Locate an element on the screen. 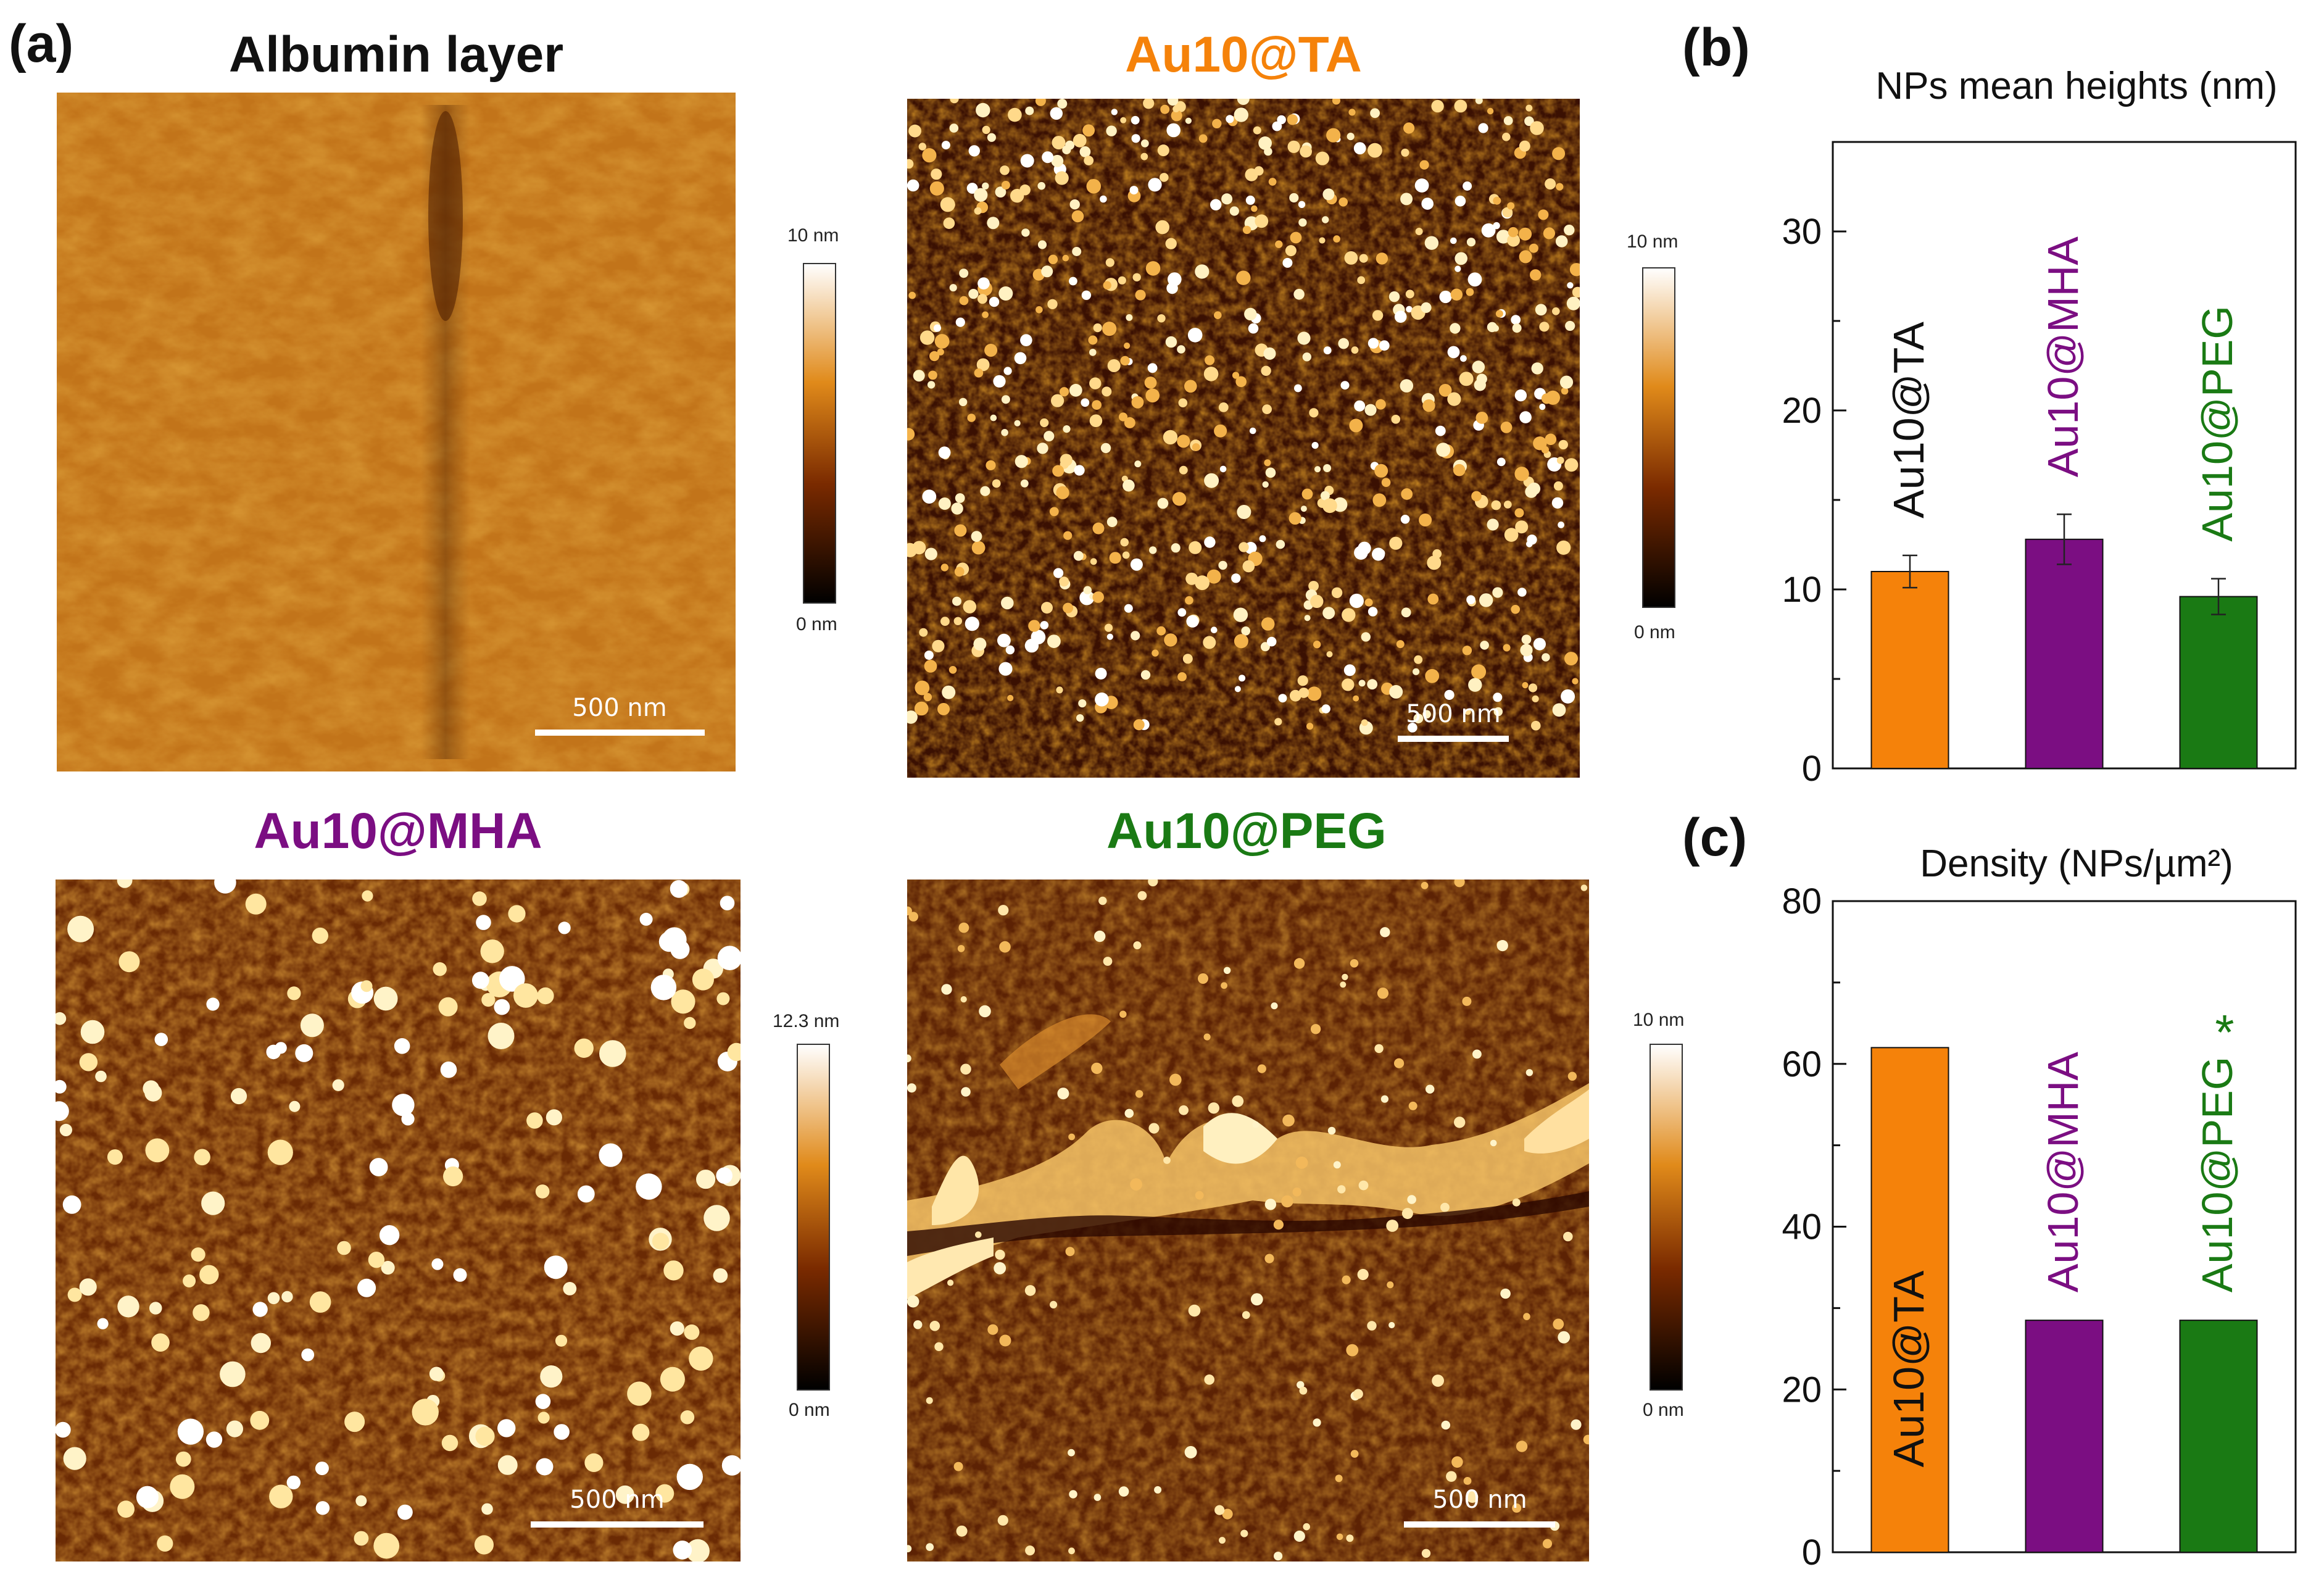 This screenshot has height=1572, width=2324. y-tick-label: 40 is located at coordinates (1802, 1227).